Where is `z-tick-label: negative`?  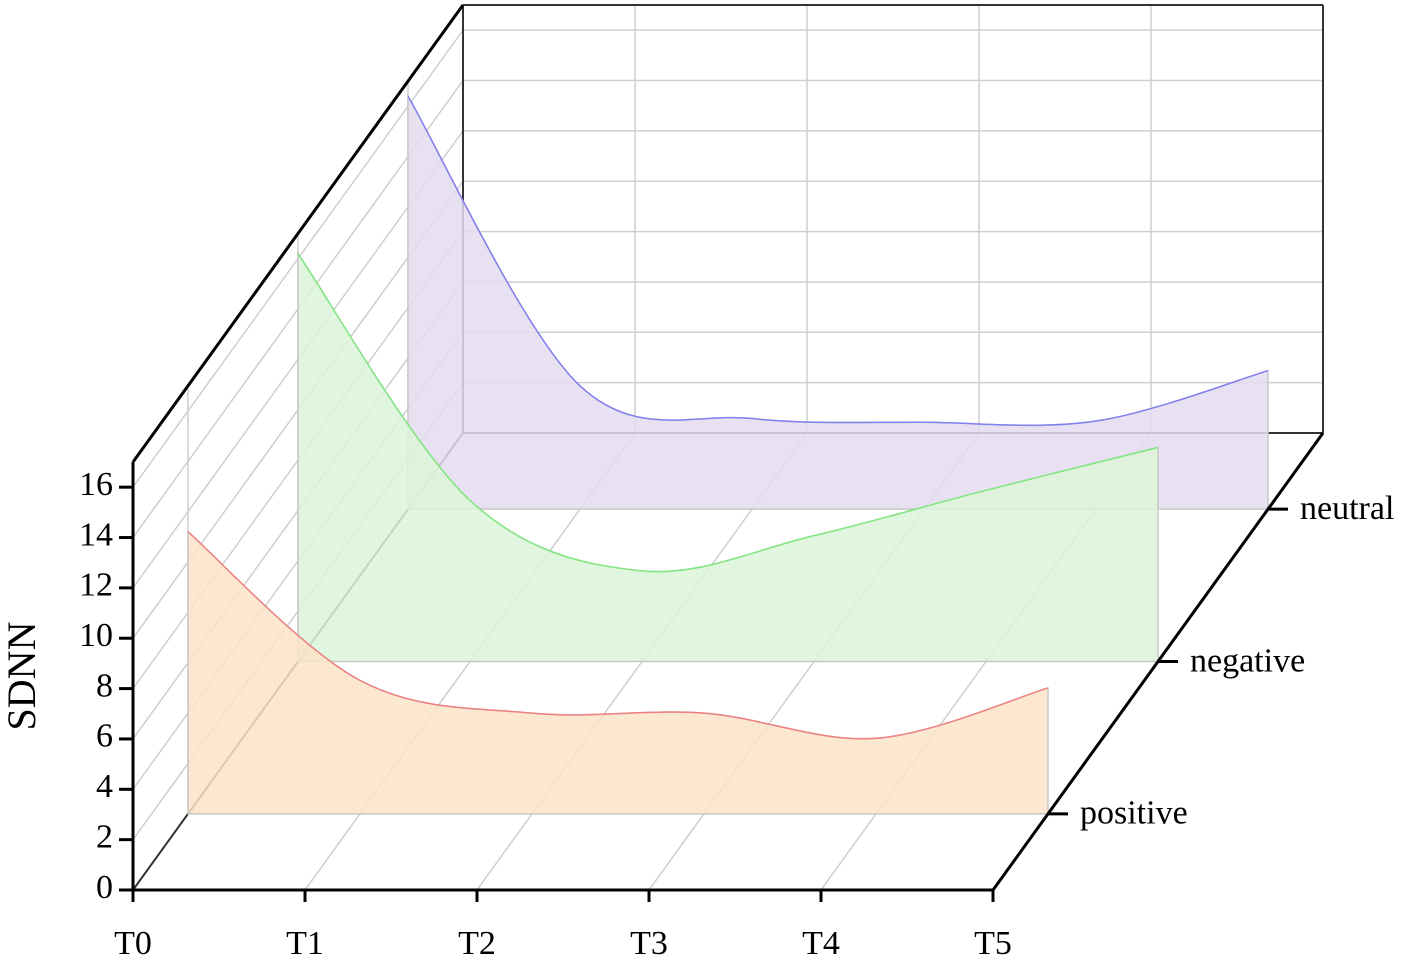
z-tick-label: negative is located at coordinates (1247, 660).